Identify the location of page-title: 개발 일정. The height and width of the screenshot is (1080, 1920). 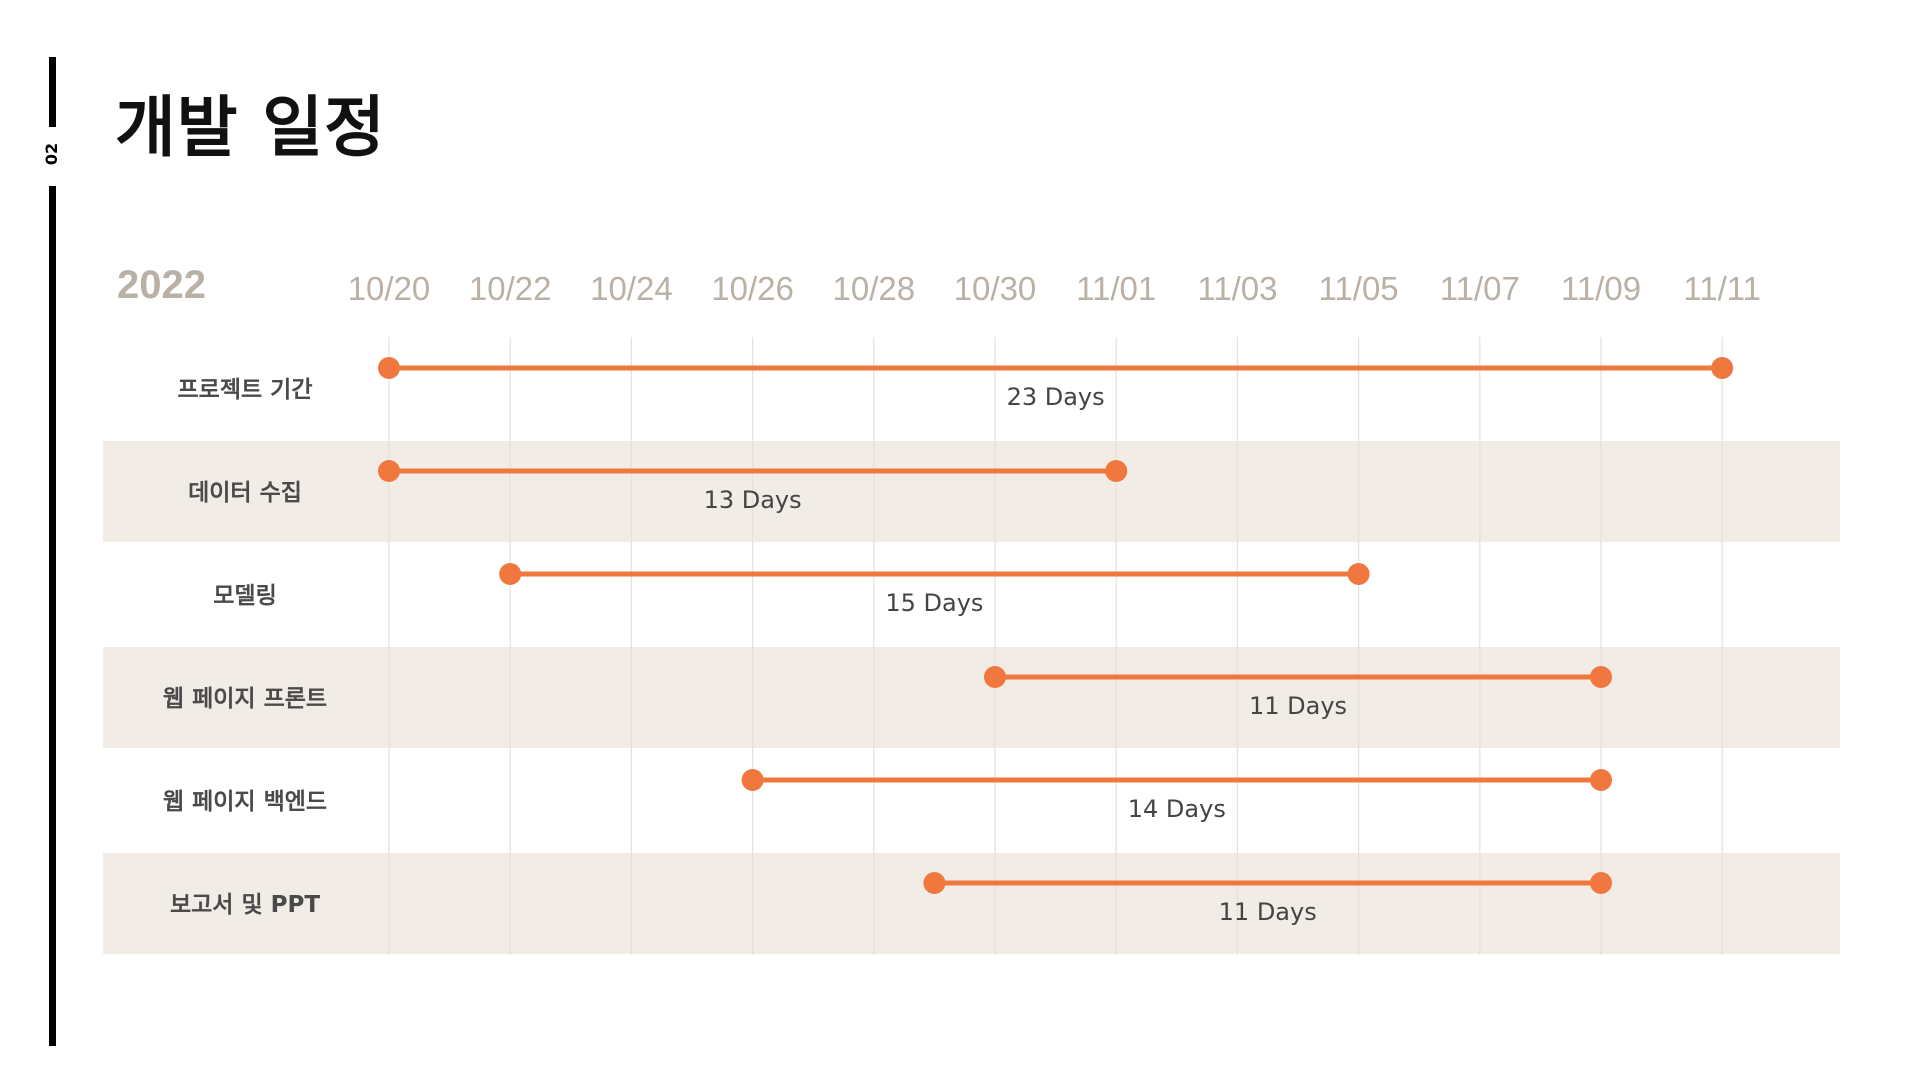
(250, 127).